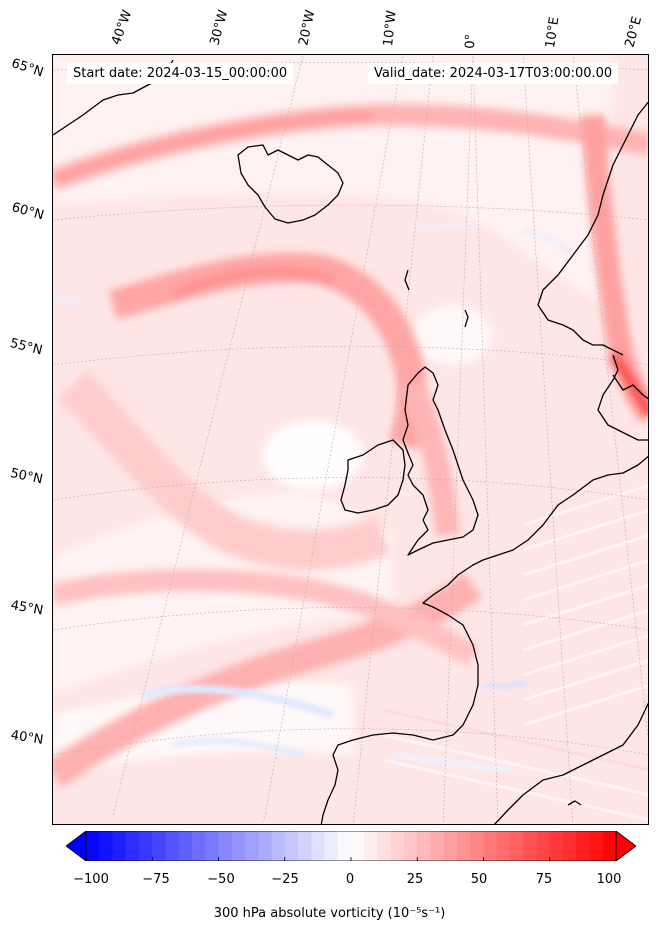 The width and height of the screenshot is (659, 936). What do you see at coordinates (91, 879) in the screenshot?
I see `cbar-tick-label: −100` at bounding box center [91, 879].